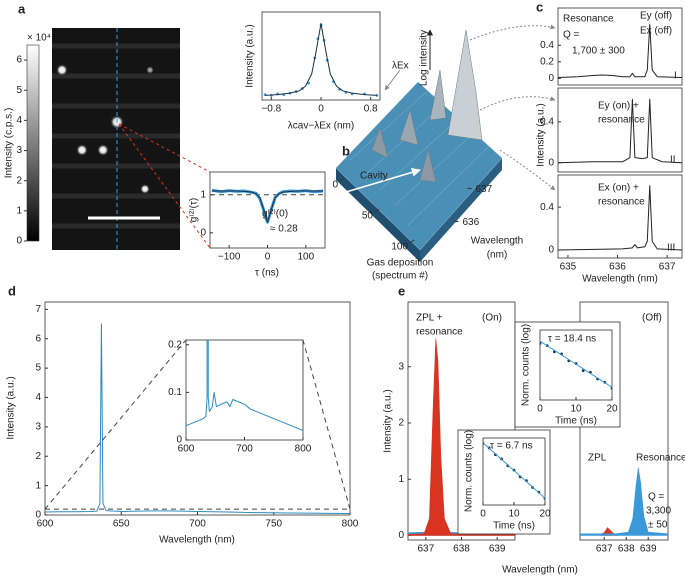 Image resolution: width=685 pixels, height=580 pixels. I want to click on x-tick-label: 10, so click(514, 514).